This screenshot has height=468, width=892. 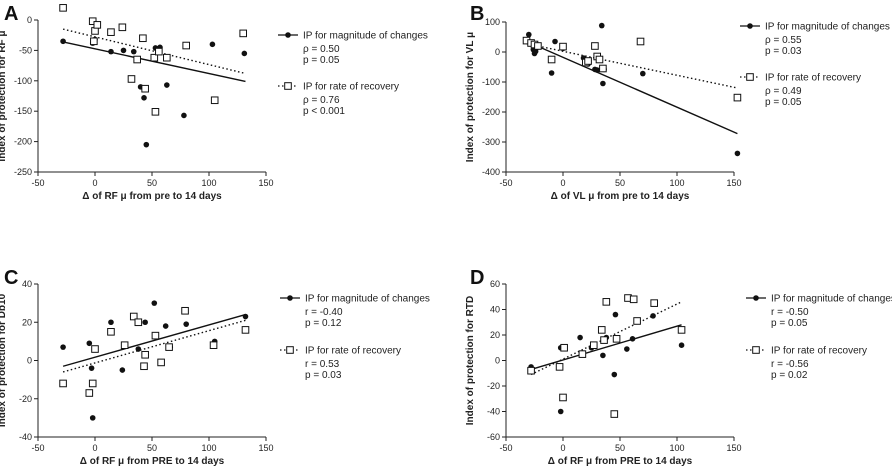 I want to click on y-tick-label: -150, so click(x=23, y=111).